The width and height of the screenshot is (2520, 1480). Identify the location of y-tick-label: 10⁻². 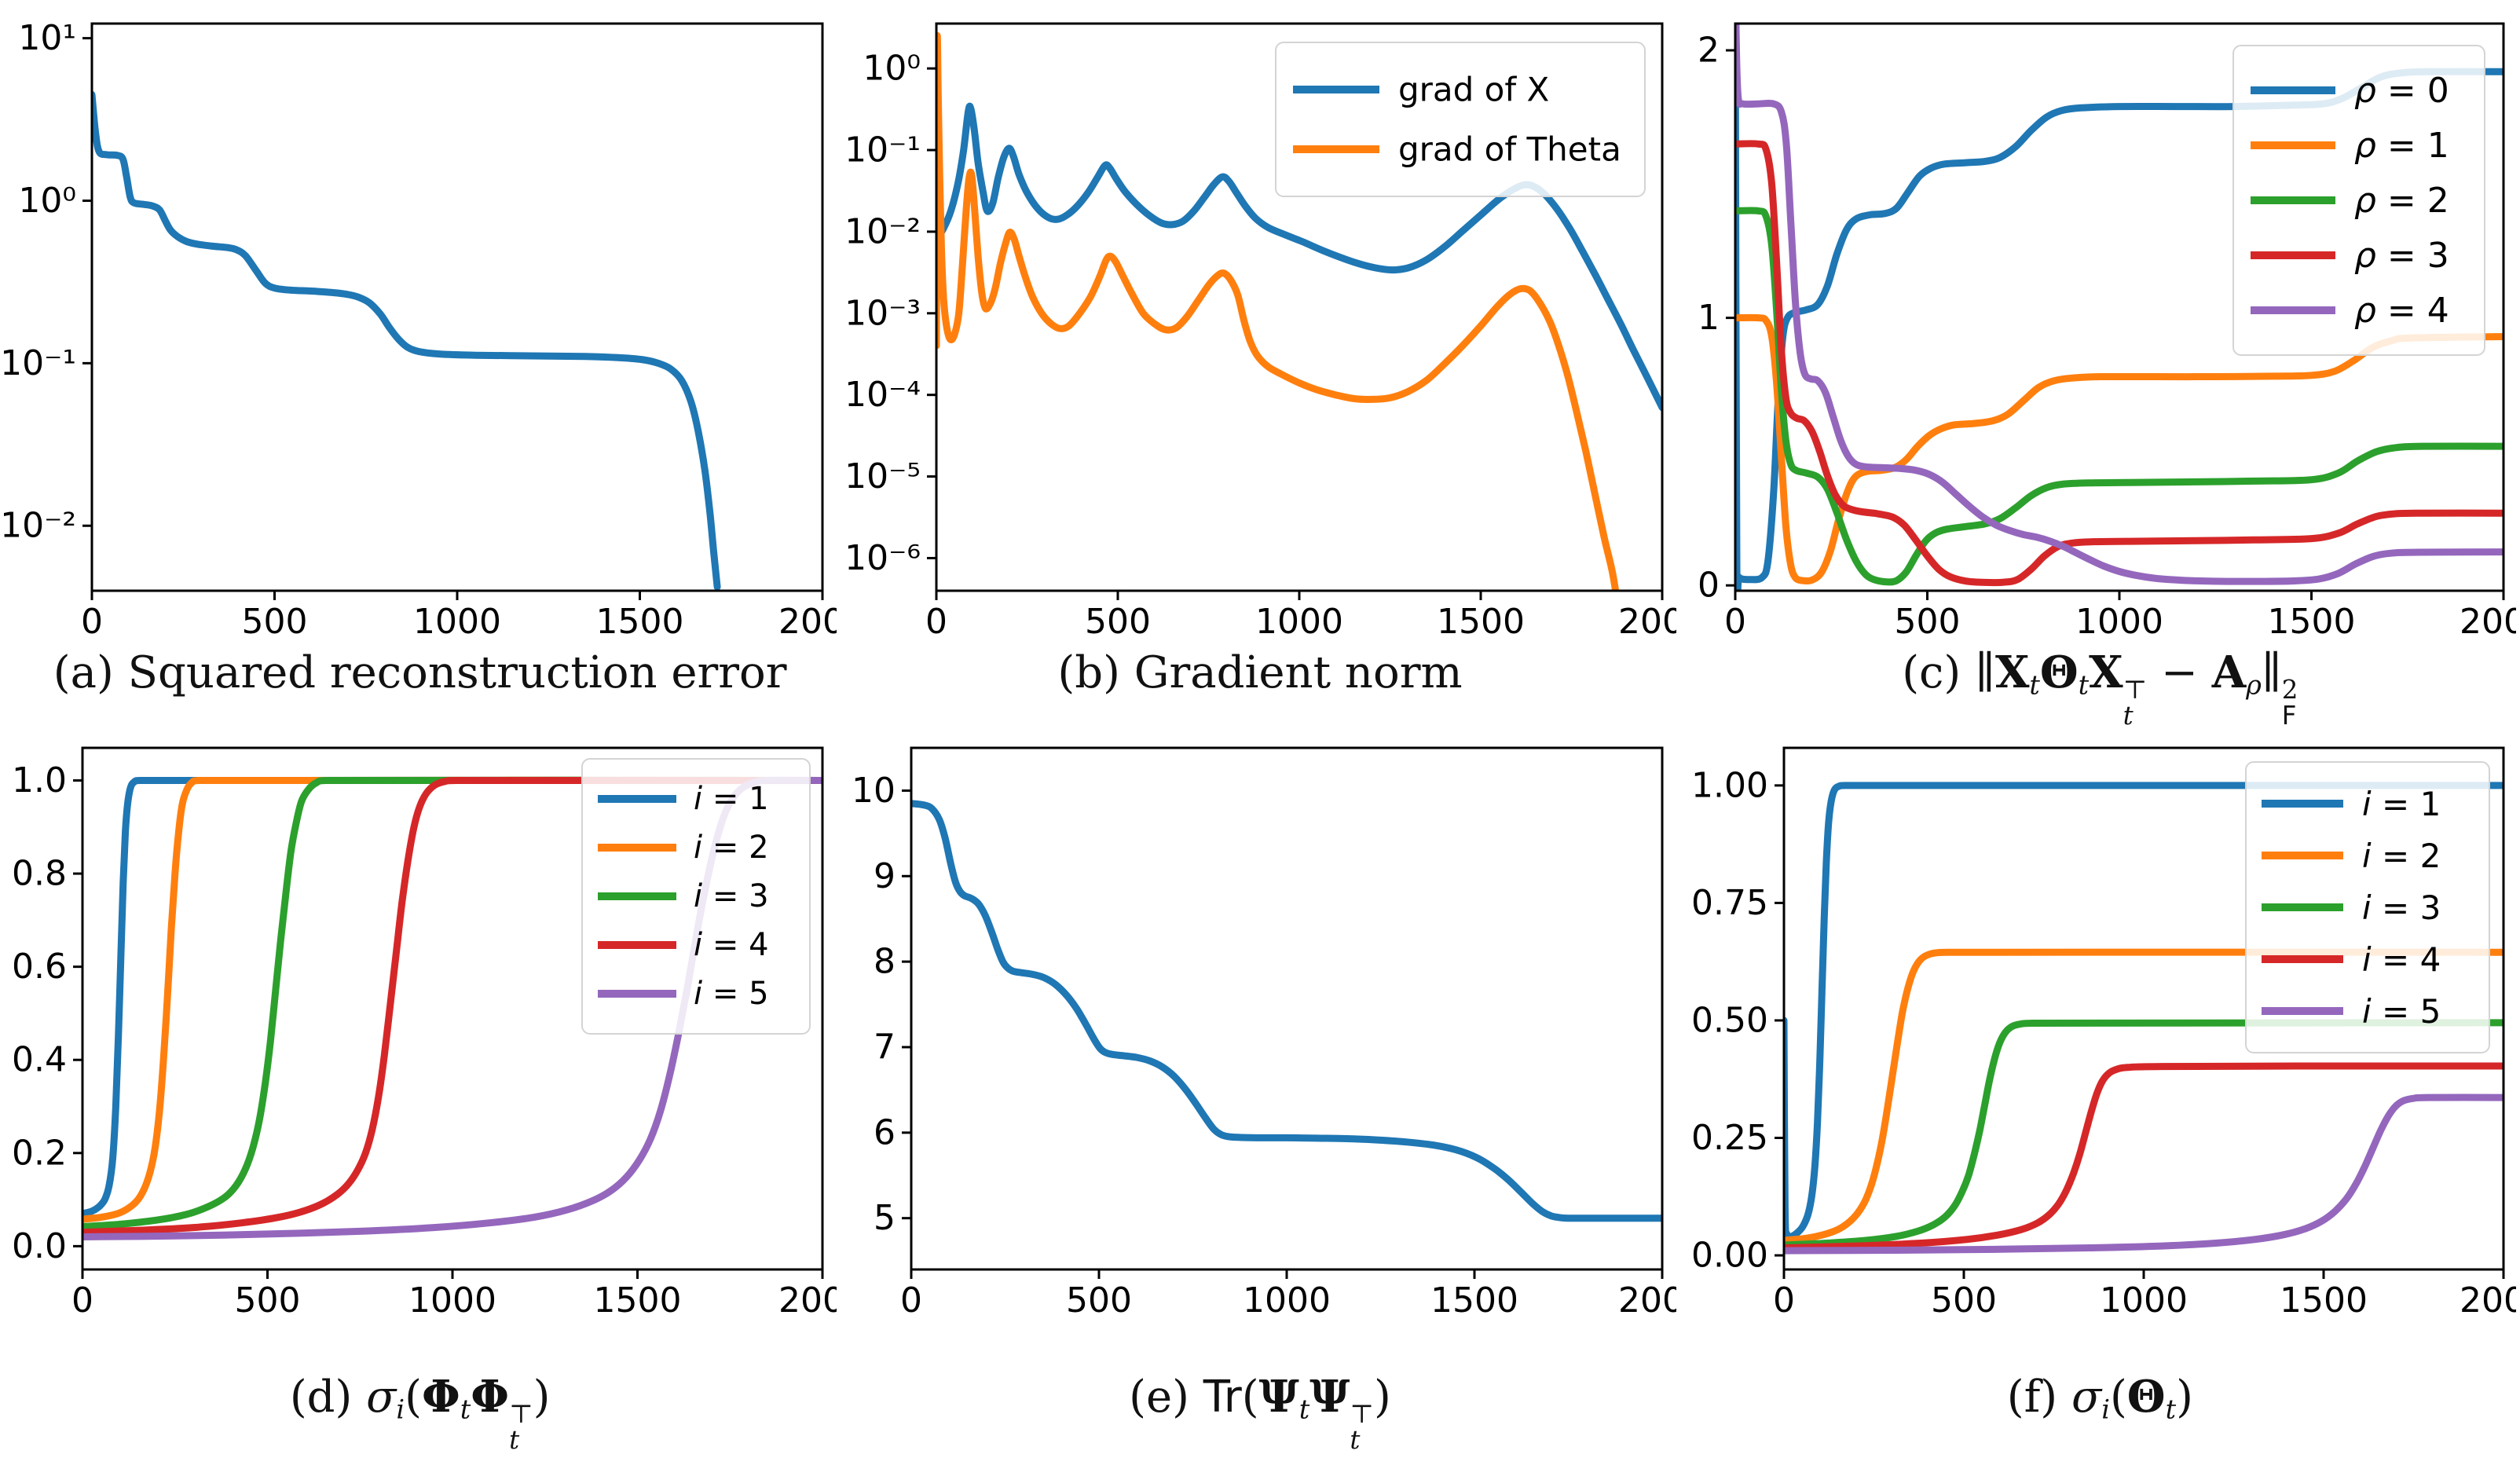
(40, 526).